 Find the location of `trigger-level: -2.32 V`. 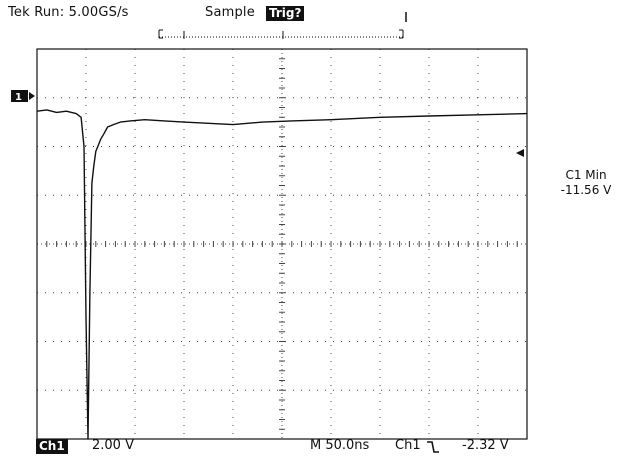

trigger-level: -2.32 V is located at coordinates (485, 445).